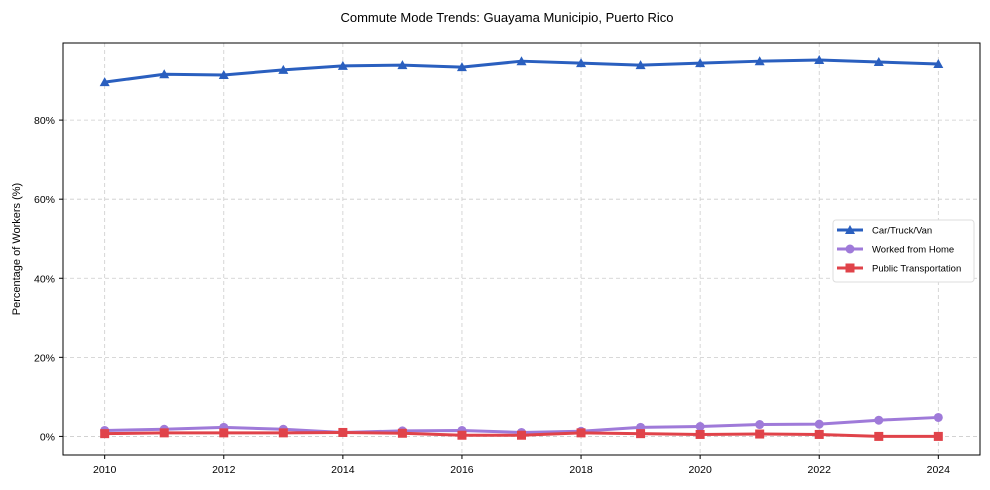  I want to click on x-tick-label: 2010, so click(105, 470).